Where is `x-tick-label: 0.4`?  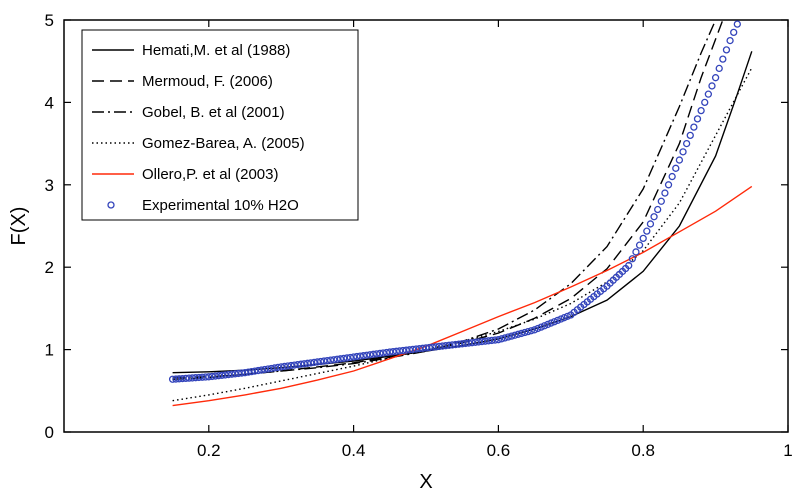 x-tick-label: 0.4 is located at coordinates (354, 450).